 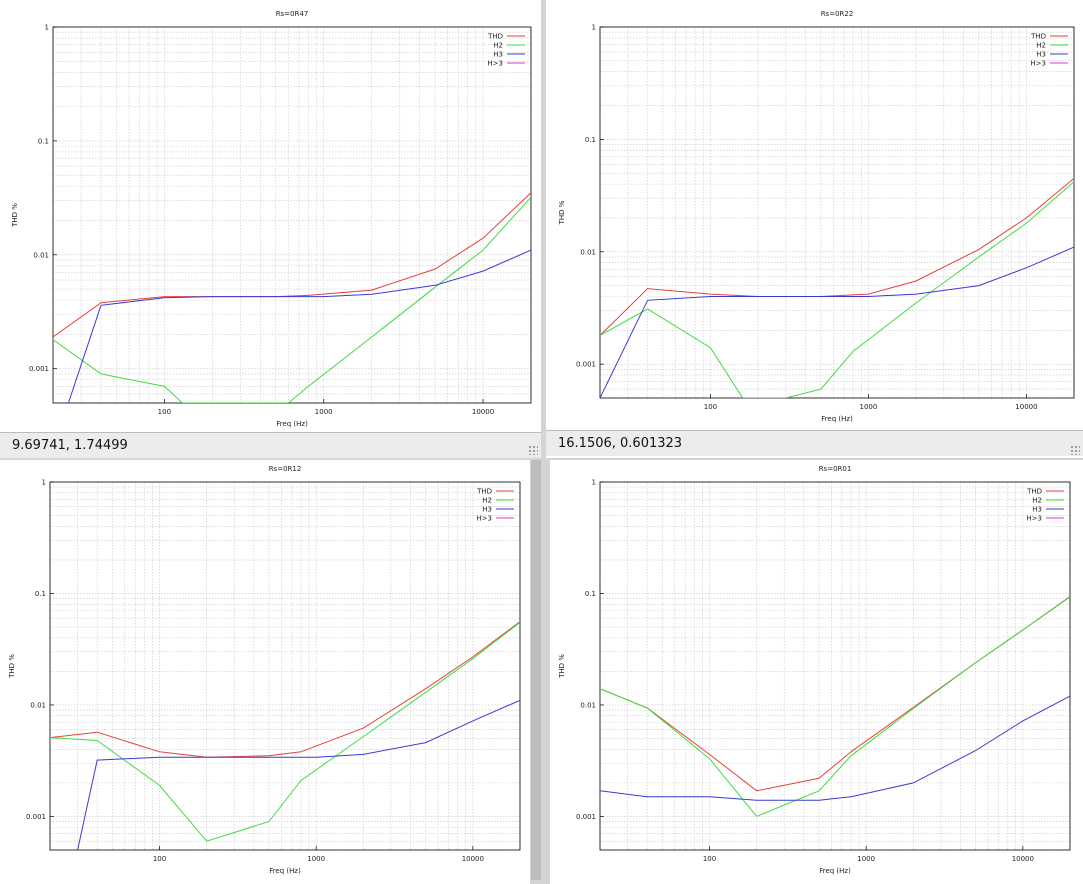 What do you see at coordinates (814, 443) in the screenshot?
I see `coordinate-readout: 16.1506, 0.601323` at bounding box center [814, 443].